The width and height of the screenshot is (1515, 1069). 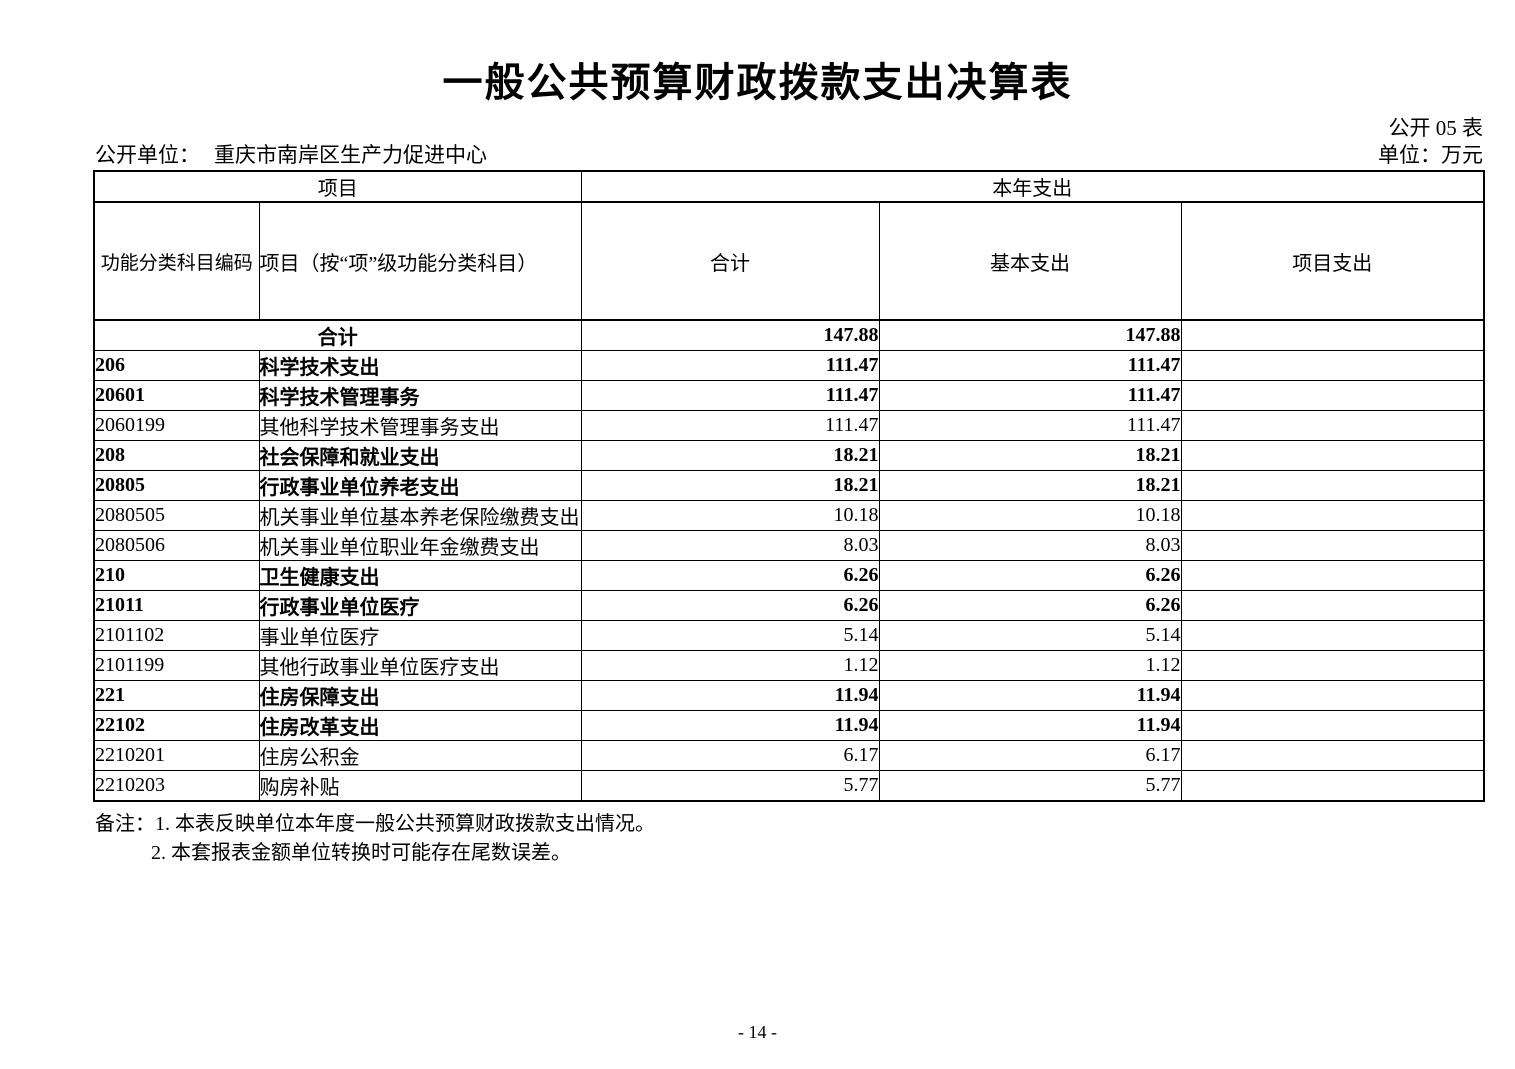 I want to click on row-name: 卫生健康支出, so click(x=420, y=575).